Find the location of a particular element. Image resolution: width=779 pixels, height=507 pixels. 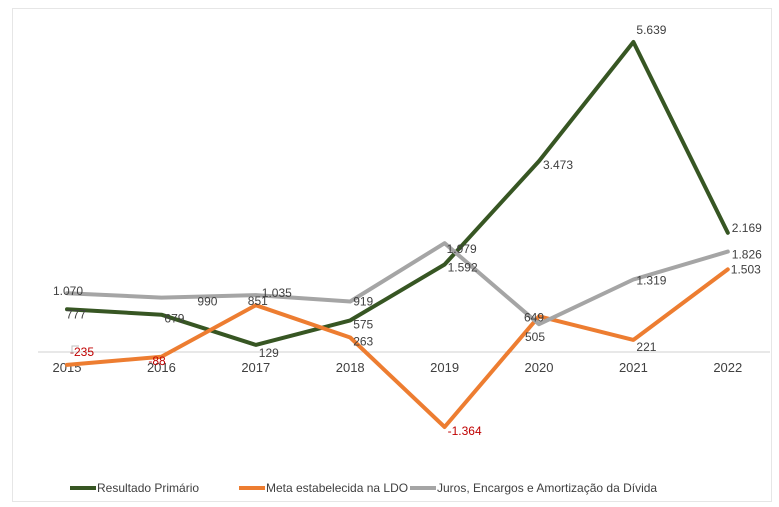

data-label: 263 is located at coordinates (363, 342).